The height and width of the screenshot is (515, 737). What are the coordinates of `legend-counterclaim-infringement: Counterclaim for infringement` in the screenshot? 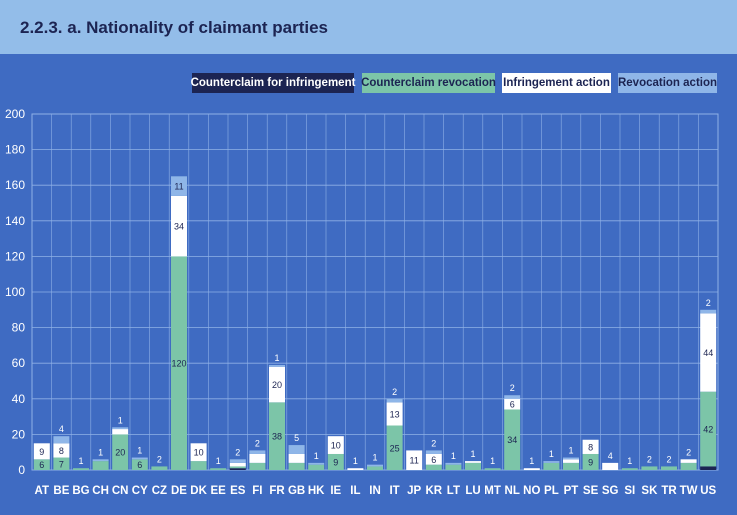 It's located at (273, 83).